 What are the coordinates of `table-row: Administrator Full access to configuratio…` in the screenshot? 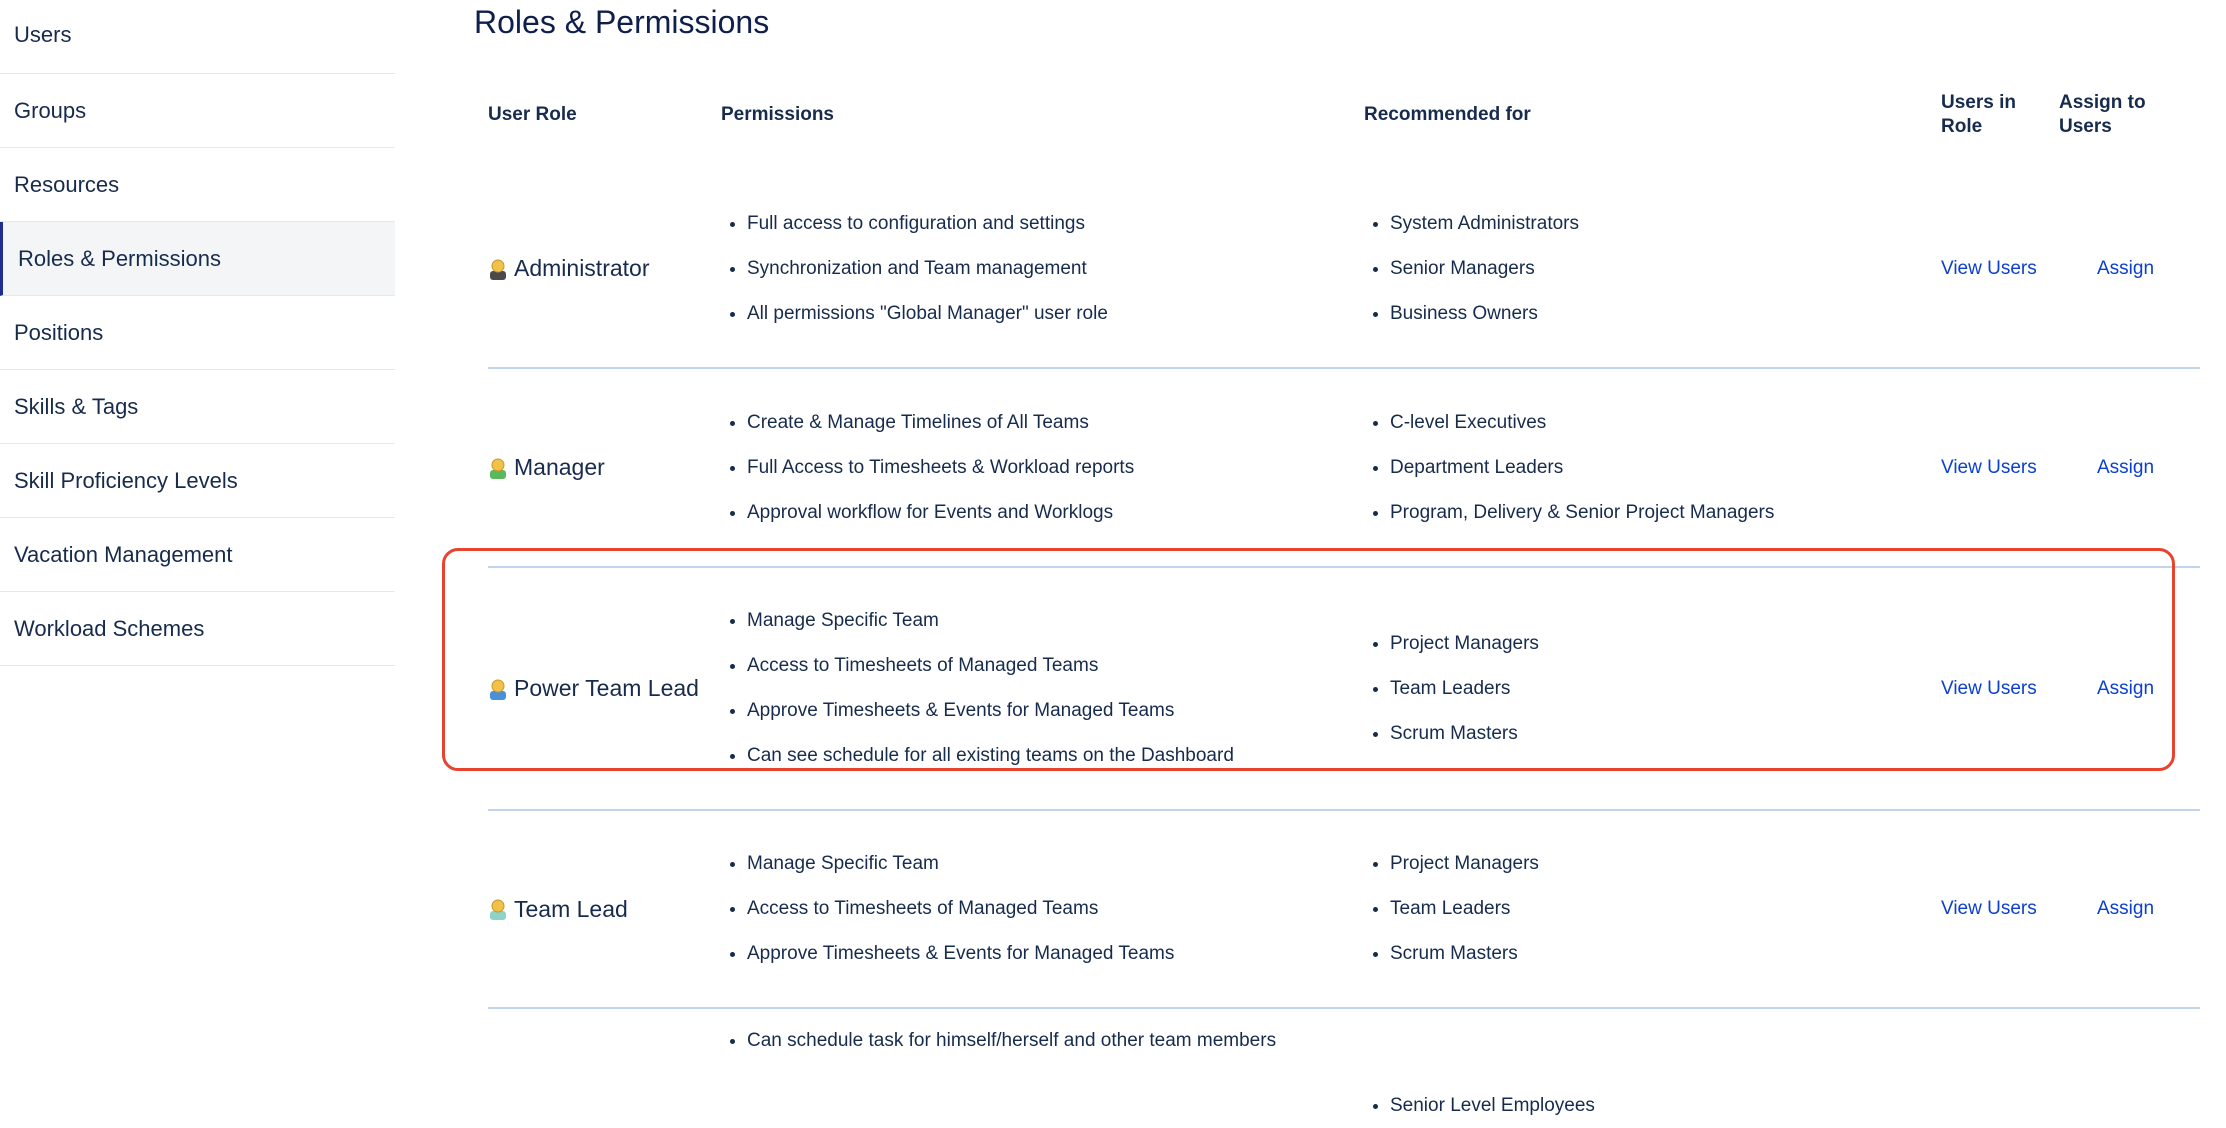 It's located at (1344, 269).